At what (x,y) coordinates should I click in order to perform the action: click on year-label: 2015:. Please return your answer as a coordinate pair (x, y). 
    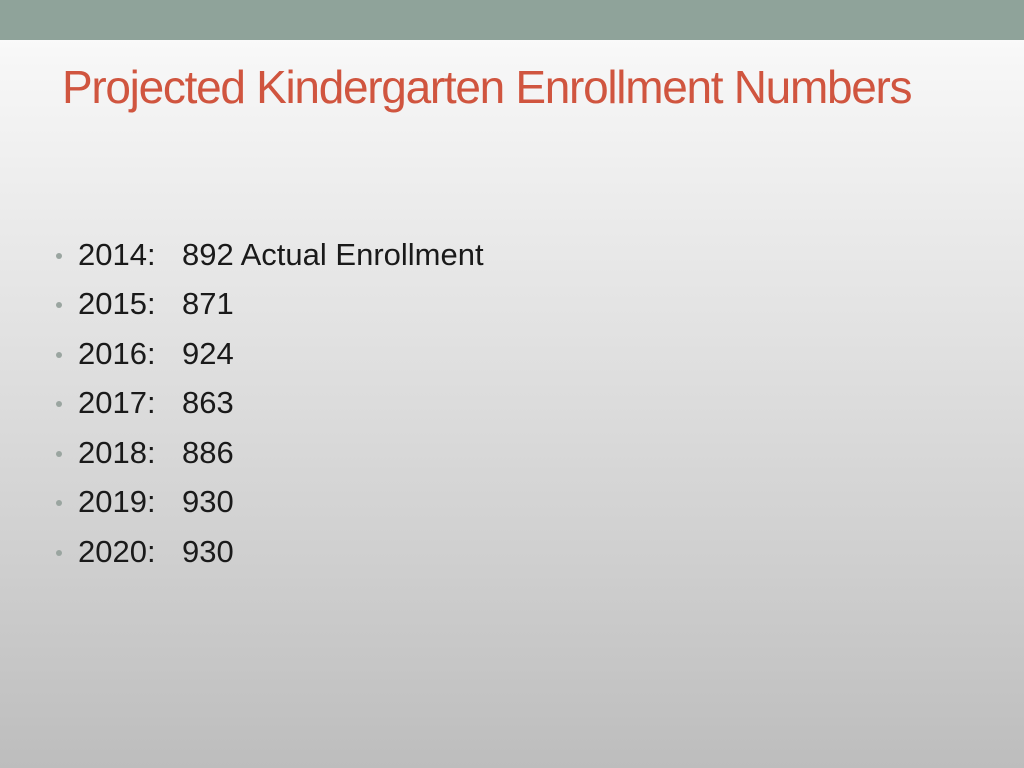
    Looking at the image, I should click on (117, 304).